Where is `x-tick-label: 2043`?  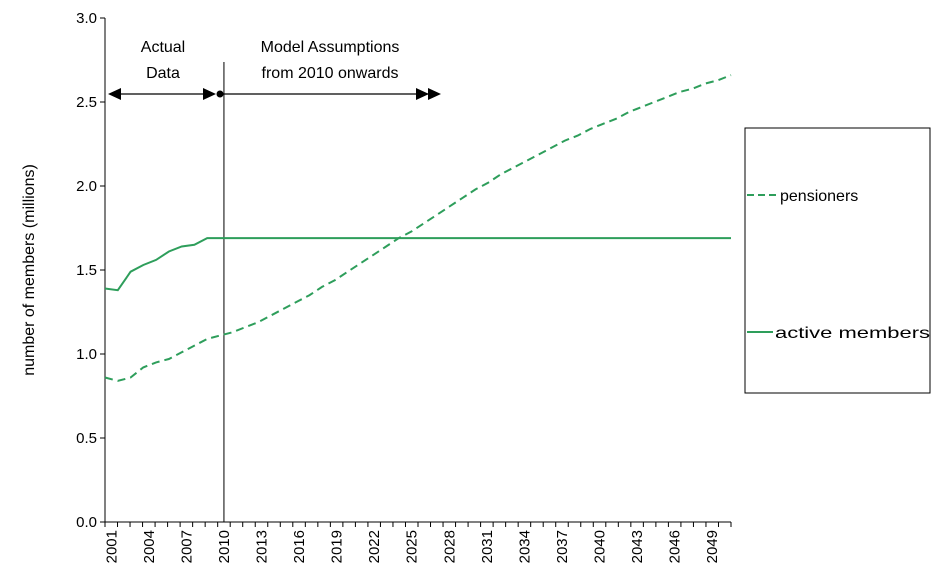
x-tick-label: 2043 is located at coordinates (637, 546).